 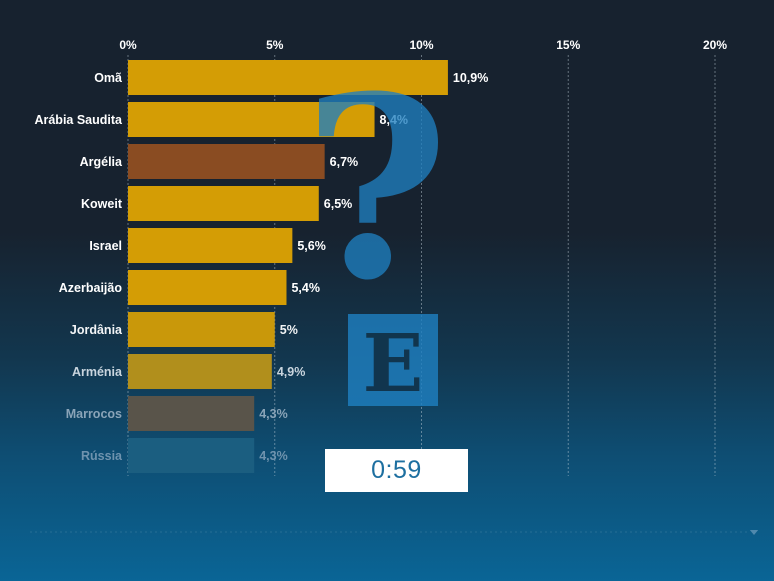 I want to click on value-label: 8,4%, so click(x=394, y=120).